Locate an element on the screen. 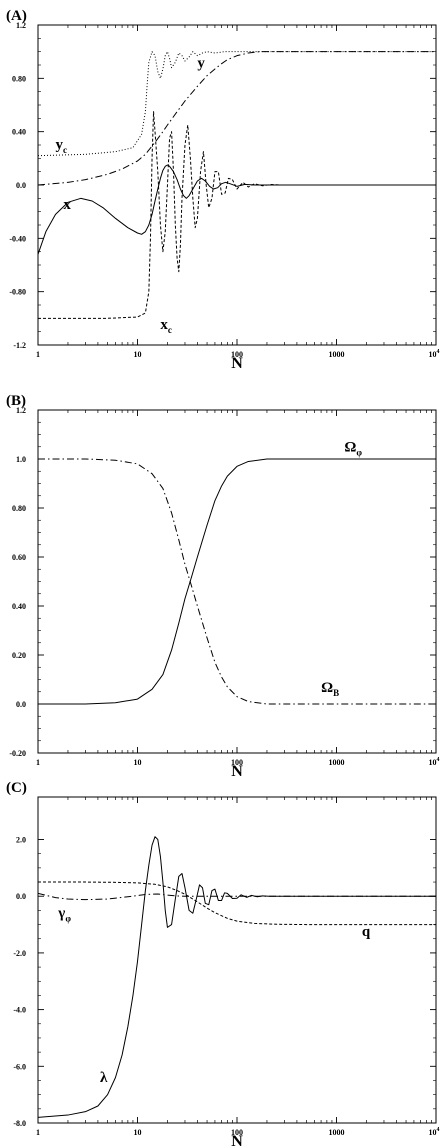 This screenshot has width=443, height=1148. panel-b-label: (B) is located at coordinates (16, 401).